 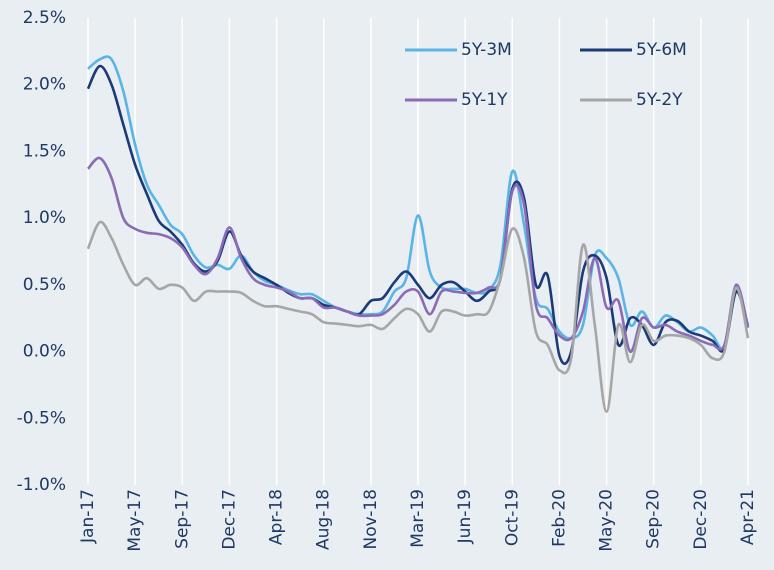 I want to click on x-tick-label: Sep-20, so click(x=654, y=519).